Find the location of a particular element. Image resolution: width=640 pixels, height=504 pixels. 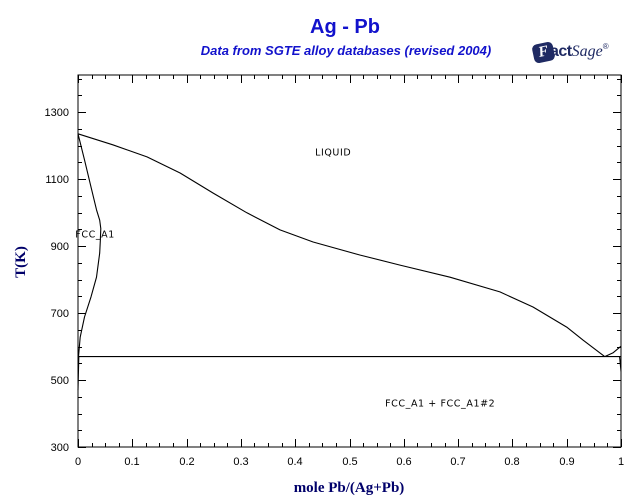

curve-liquidus-pb-rich is located at coordinates (613, 351).